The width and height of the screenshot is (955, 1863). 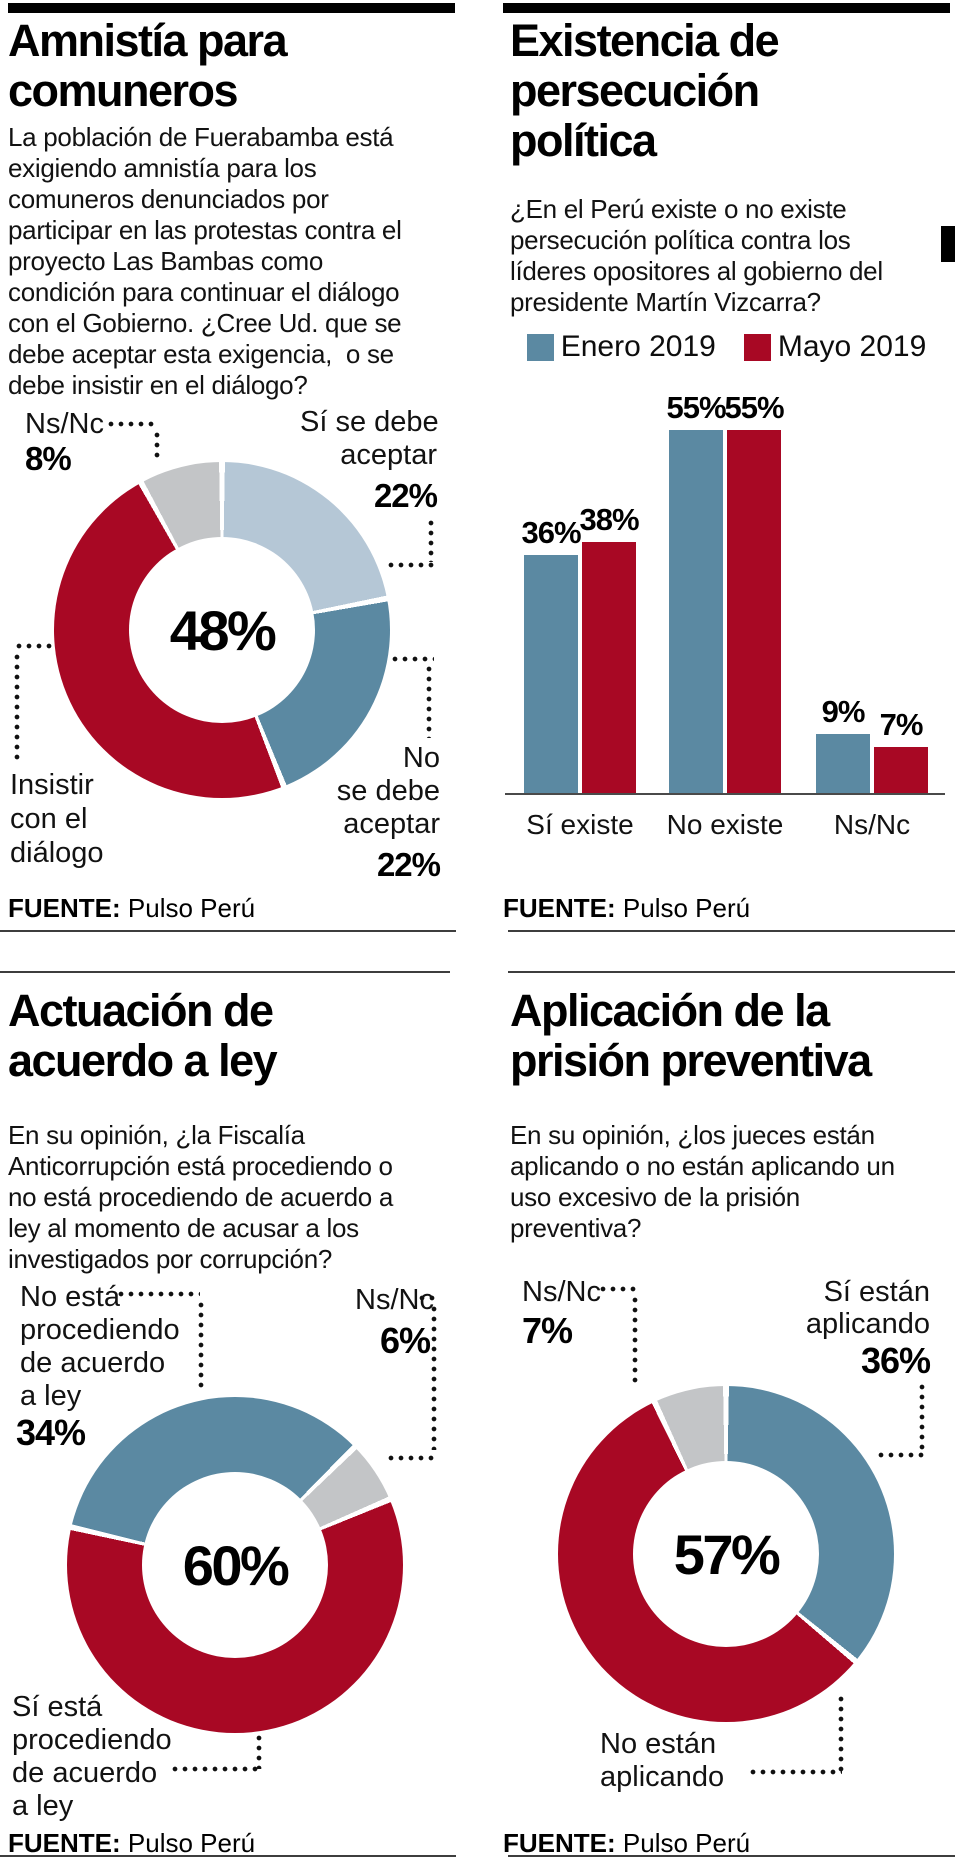 What do you see at coordinates (609, 519) in the screenshot?
I see `bar-value-label: 38%` at bounding box center [609, 519].